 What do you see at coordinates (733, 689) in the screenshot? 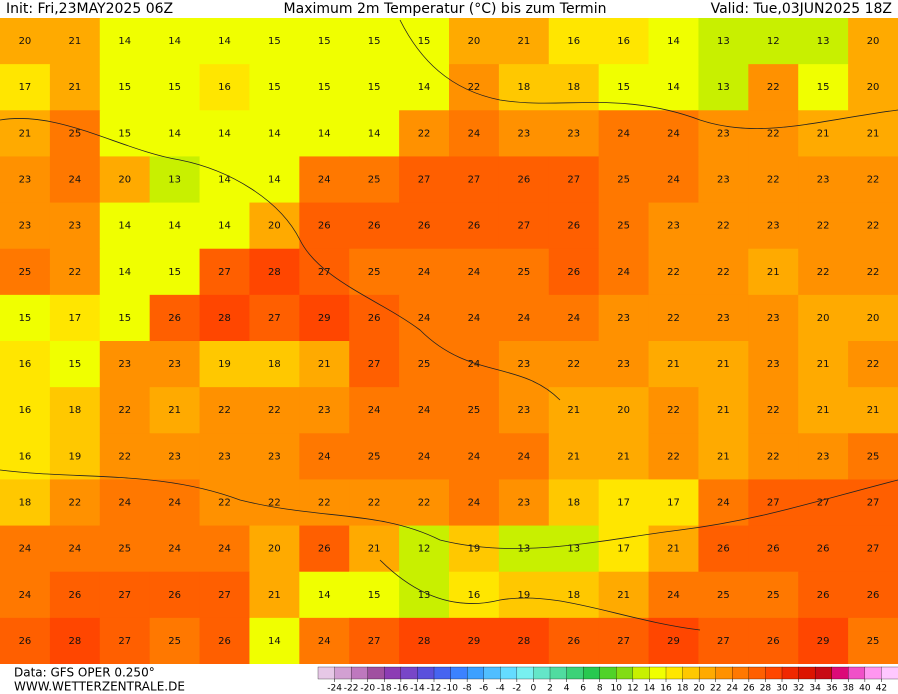
I see `legend-tick-label: 24` at bounding box center [733, 689].